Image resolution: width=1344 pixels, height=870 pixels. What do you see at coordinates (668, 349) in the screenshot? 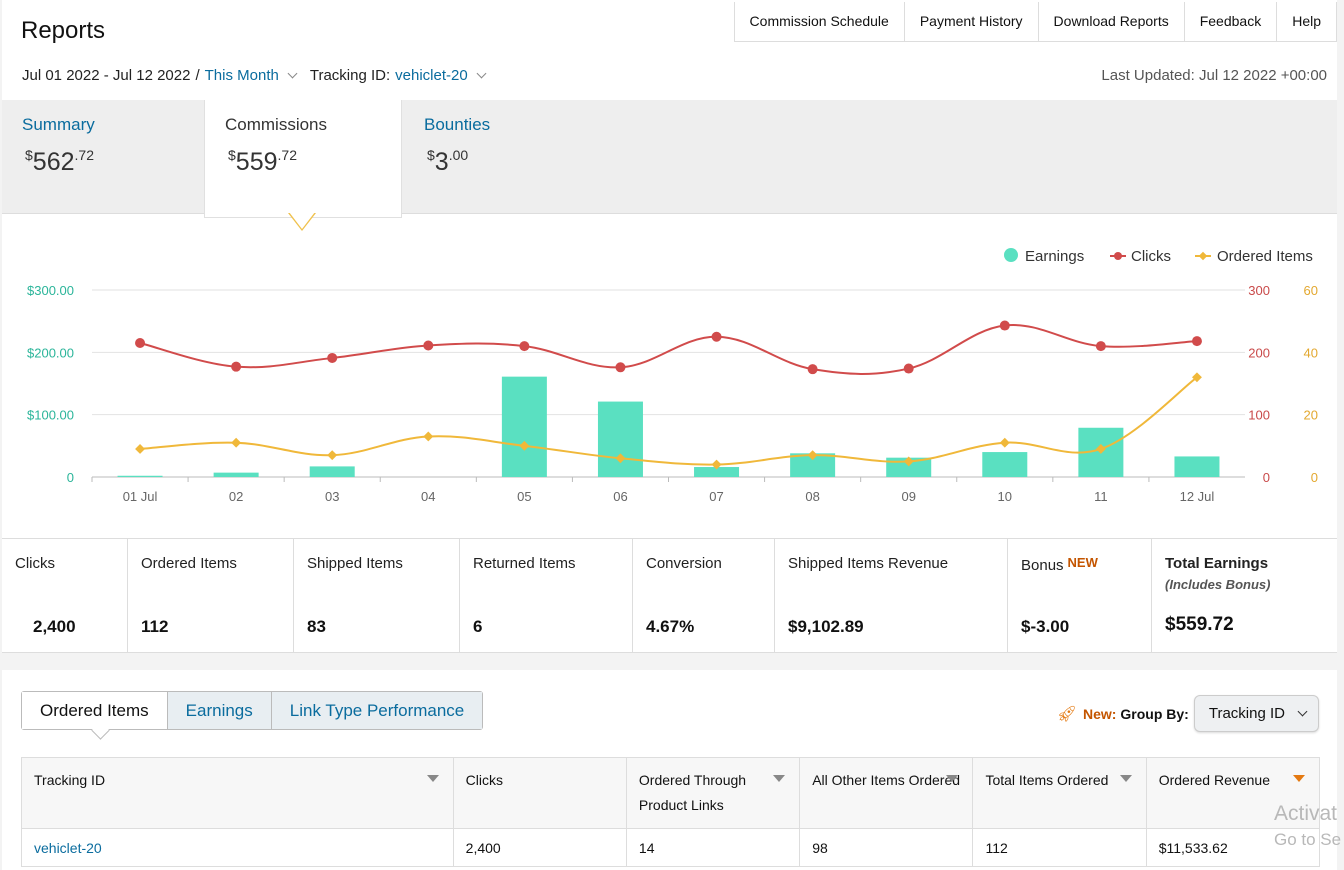
I see `clicks-line` at bounding box center [668, 349].